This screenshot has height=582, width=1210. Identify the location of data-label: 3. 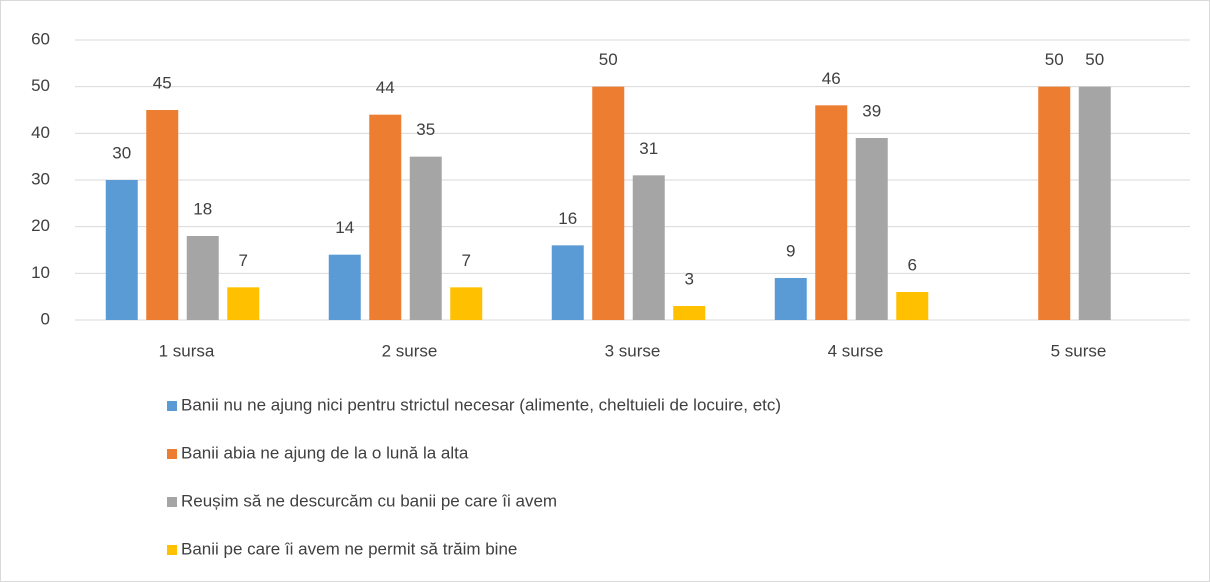
(689, 278).